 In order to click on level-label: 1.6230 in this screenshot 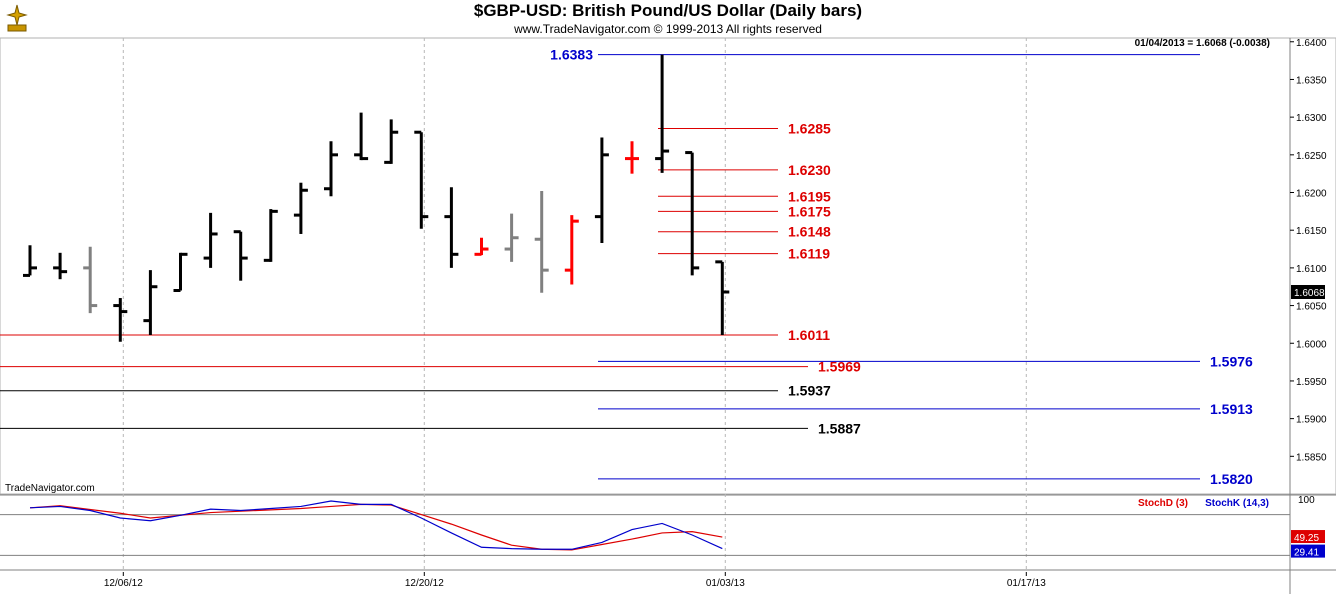, I will do `click(809, 170)`.